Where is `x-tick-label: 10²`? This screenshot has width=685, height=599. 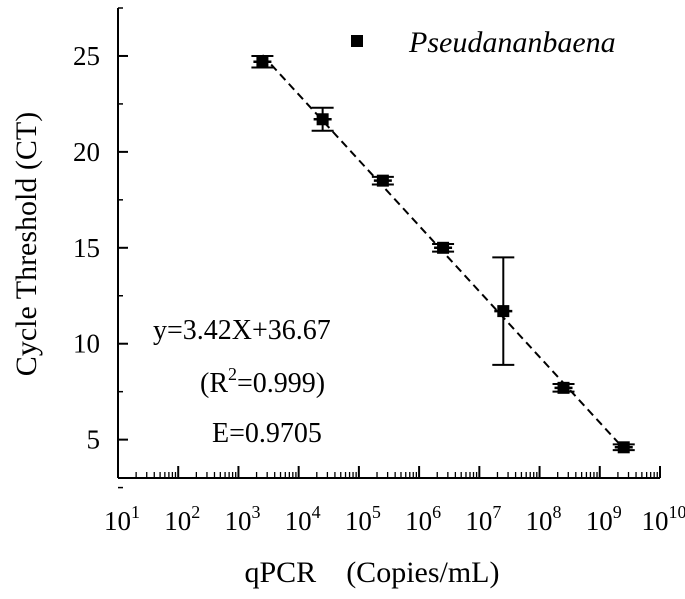
x-tick-label: 10² is located at coordinates (182, 519).